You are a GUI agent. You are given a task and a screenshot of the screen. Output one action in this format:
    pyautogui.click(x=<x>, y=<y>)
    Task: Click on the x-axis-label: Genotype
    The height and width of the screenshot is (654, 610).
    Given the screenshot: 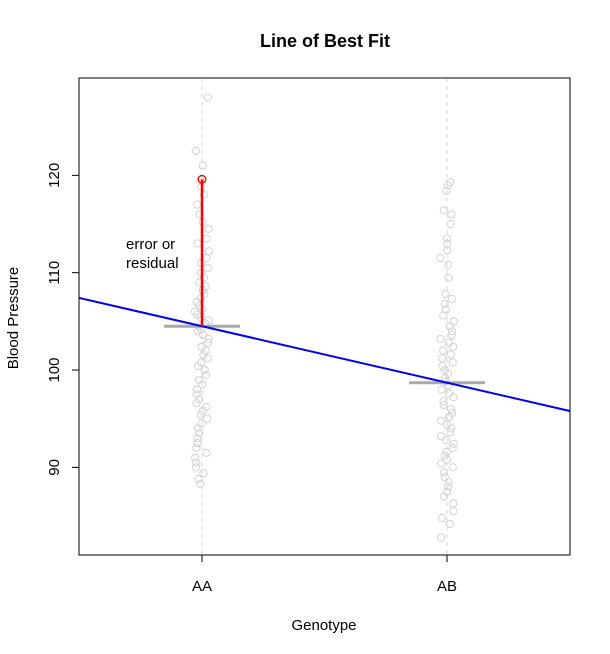 What is the action you would take?
    pyautogui.click(x=323, y=625)
    